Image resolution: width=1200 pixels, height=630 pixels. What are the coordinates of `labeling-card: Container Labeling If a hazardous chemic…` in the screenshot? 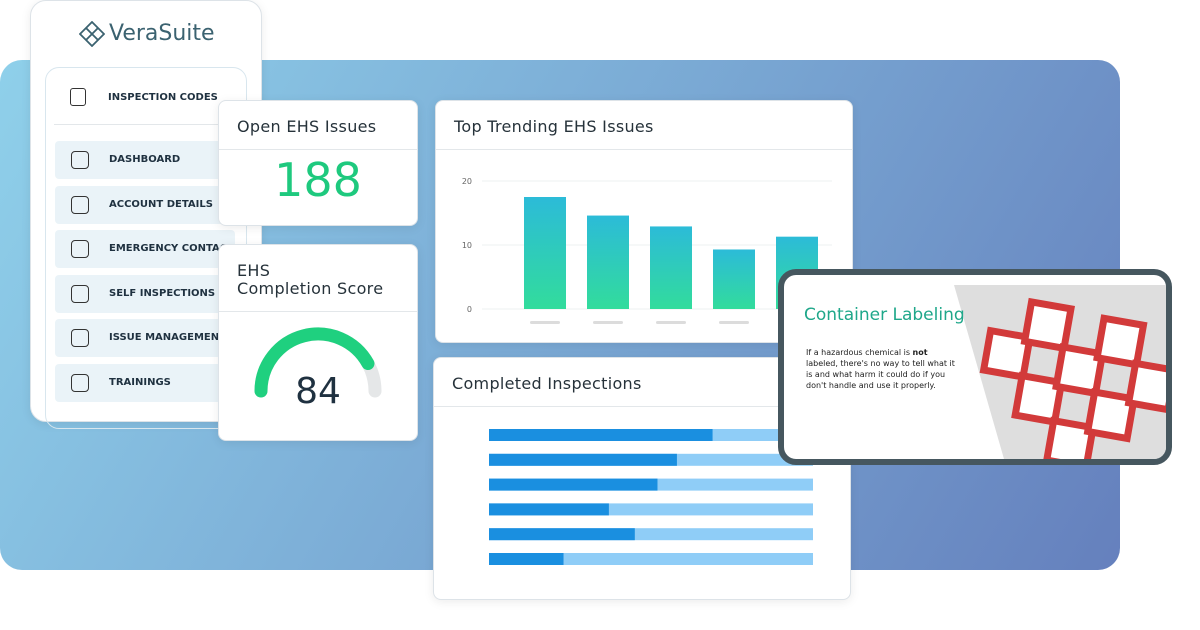 It's located at (975, 367).